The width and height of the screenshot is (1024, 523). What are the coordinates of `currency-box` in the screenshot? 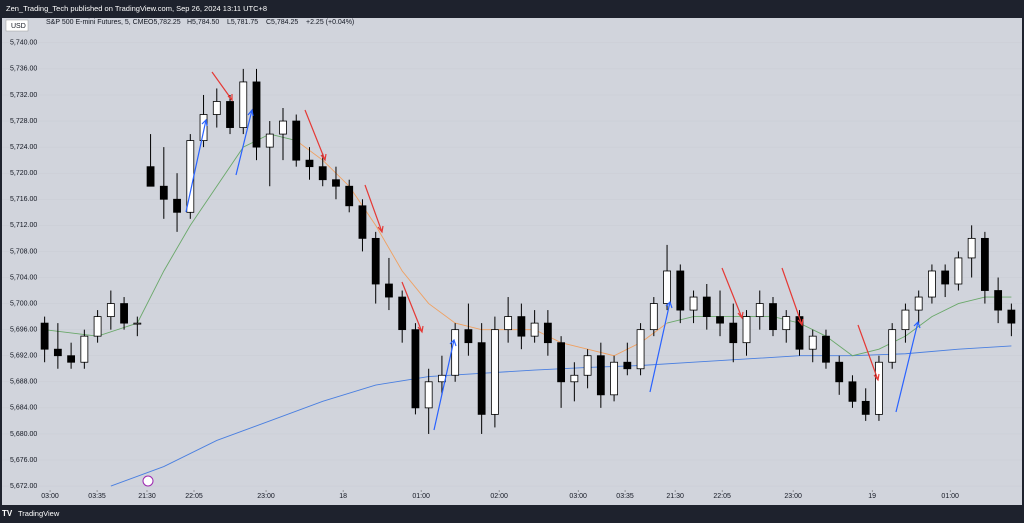 It's located at (17, 25).